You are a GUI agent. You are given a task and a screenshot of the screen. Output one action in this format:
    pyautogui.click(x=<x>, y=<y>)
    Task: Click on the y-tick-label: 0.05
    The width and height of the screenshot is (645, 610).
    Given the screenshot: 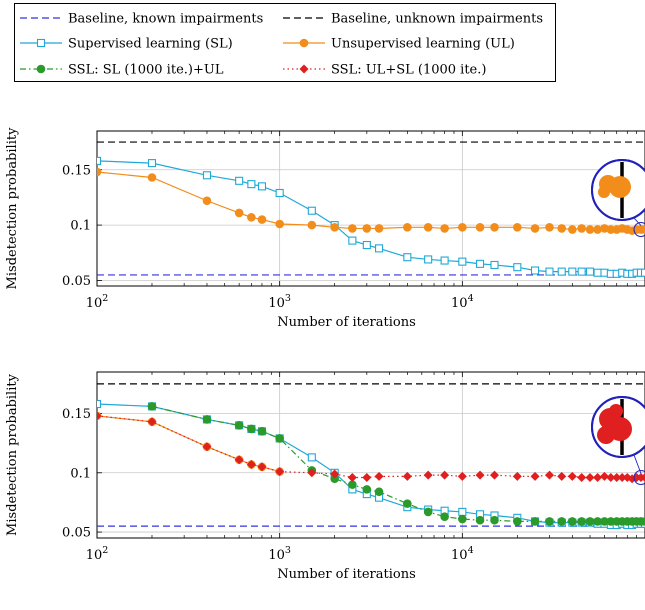 What is the action you would take?
    pyautogui.click(x=76, y=533)
    